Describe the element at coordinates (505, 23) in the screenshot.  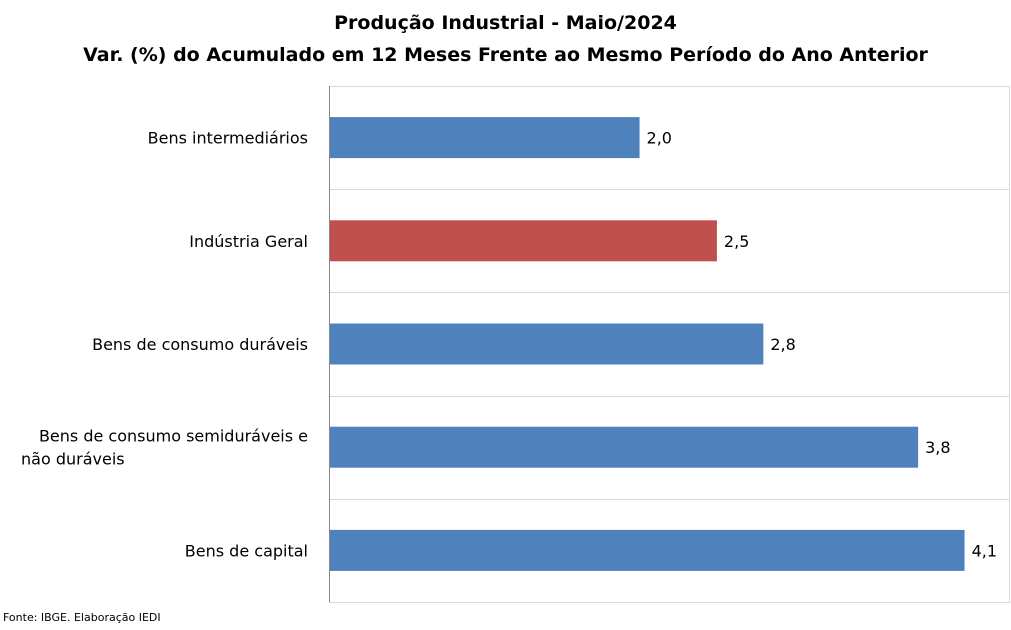
I see `chart-title: Produção Industrial - Maio/2024` at that location.